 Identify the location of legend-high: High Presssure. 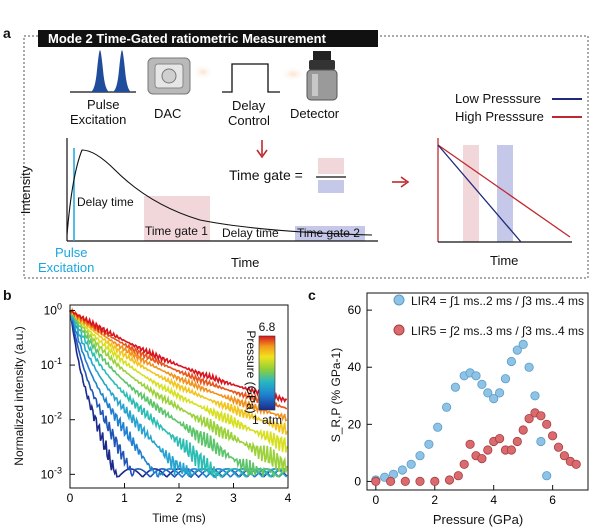
(499, 116).